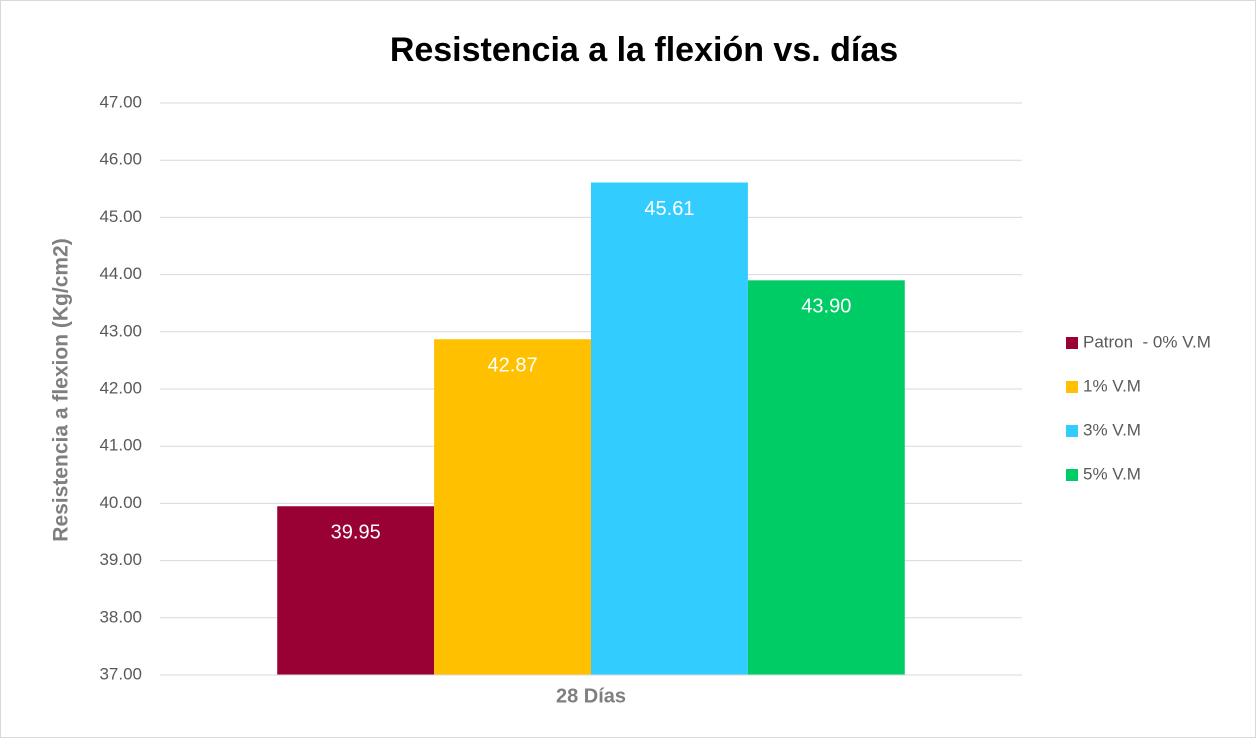 The height and width of the screenshot is (738, 1256). What do you see at coordinates (1112, 429) in the screenshot?
I see `legend-label: 3% V.M` at bounding box center [1112, 429].